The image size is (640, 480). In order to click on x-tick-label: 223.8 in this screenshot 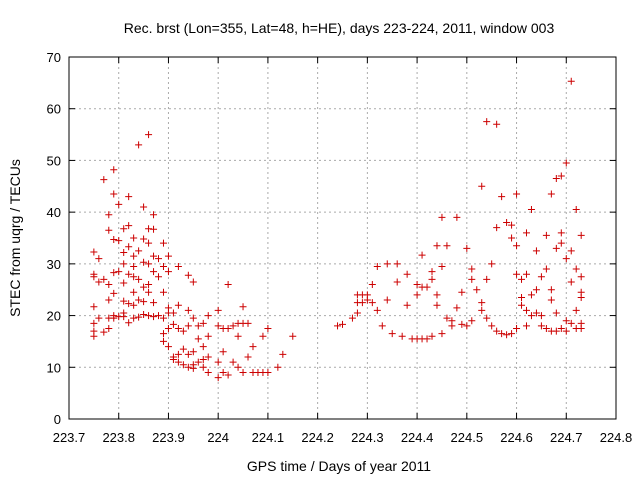, I will do `click(118, 437)`.